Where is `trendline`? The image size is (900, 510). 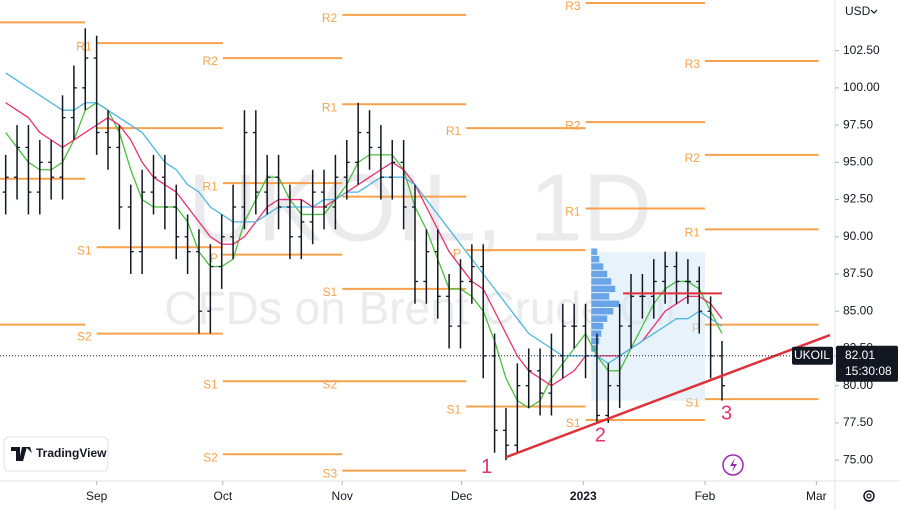
trendline is located at coordinates (668, 396).